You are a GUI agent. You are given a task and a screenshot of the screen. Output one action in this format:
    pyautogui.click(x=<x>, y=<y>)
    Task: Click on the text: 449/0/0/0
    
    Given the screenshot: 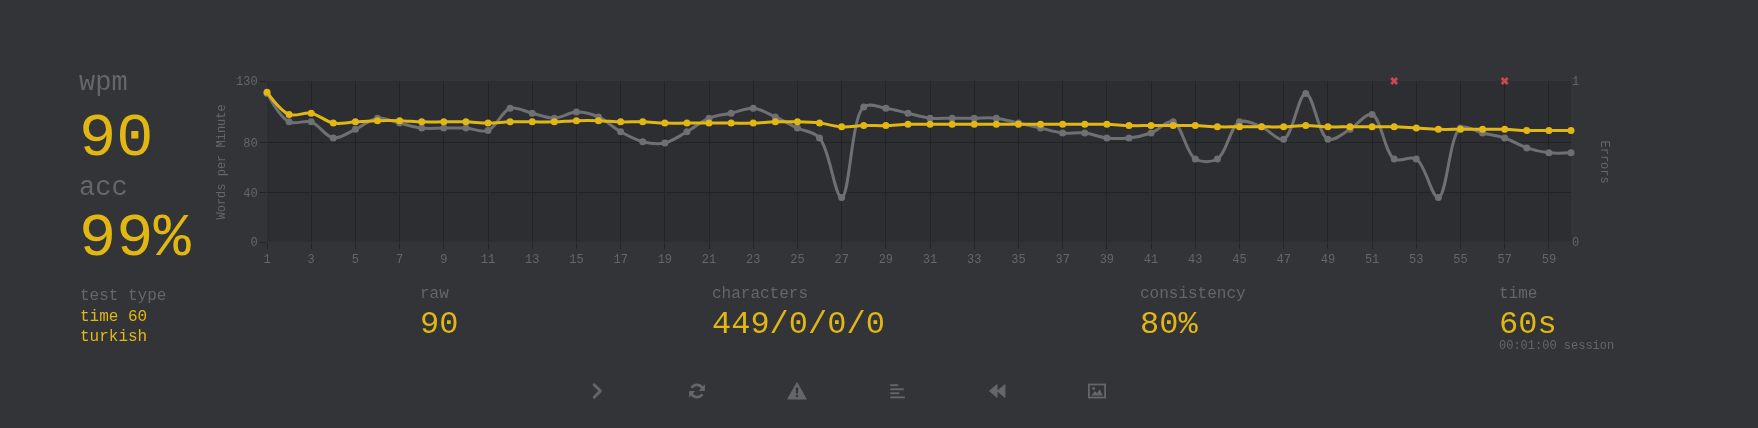 What is the action you would take?
    pyautogui.click(x=798, y=324)
    